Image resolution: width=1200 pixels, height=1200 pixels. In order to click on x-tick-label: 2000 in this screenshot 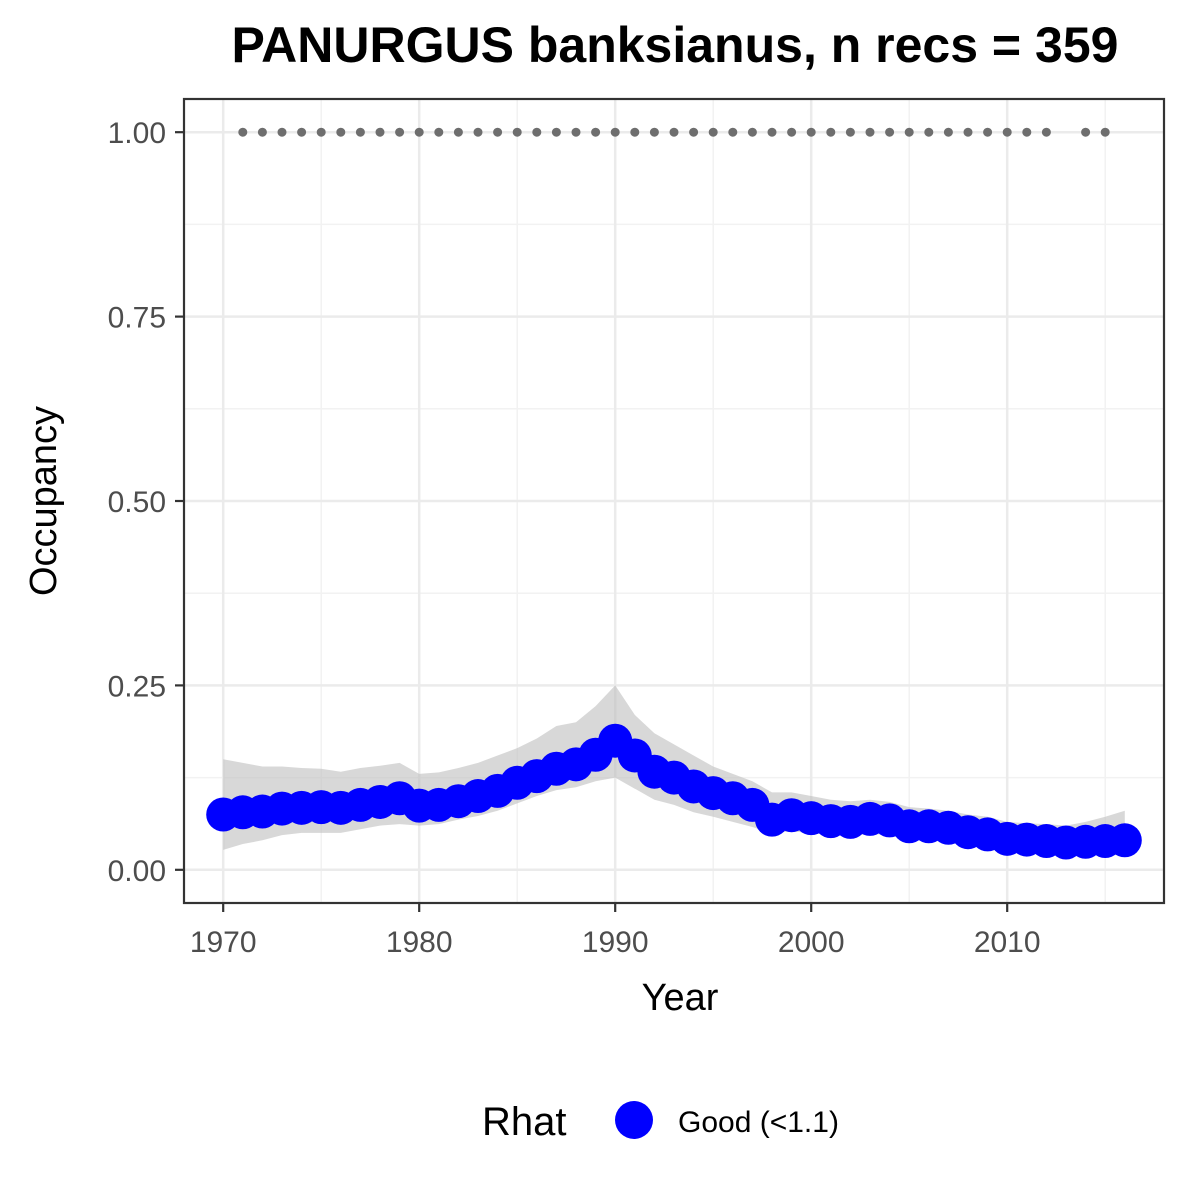, I will do `click(811, 942)`.